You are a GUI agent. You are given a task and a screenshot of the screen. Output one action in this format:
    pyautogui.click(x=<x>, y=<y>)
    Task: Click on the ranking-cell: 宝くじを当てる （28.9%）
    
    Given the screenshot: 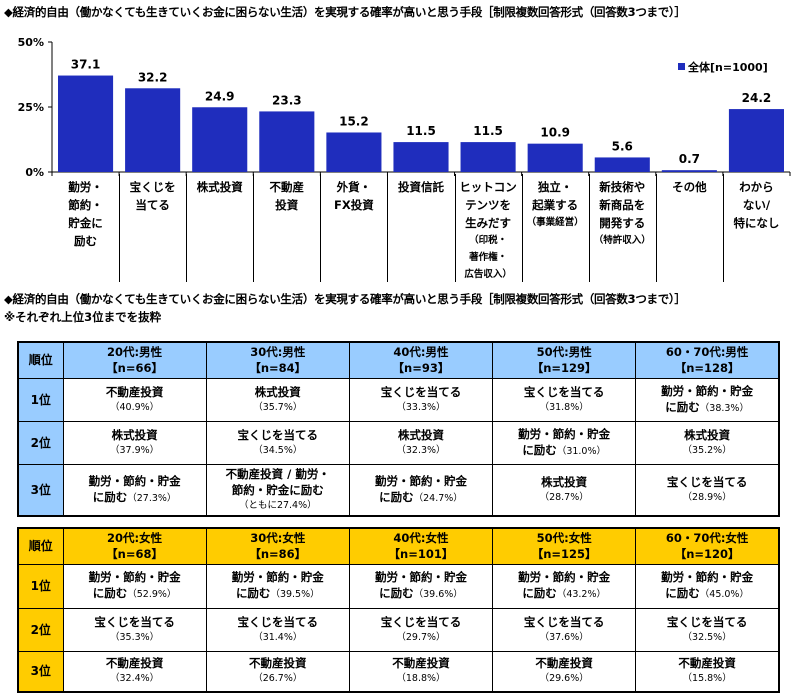 What is the action you would take?
    pyautogui.click(x=707, y=490)
    